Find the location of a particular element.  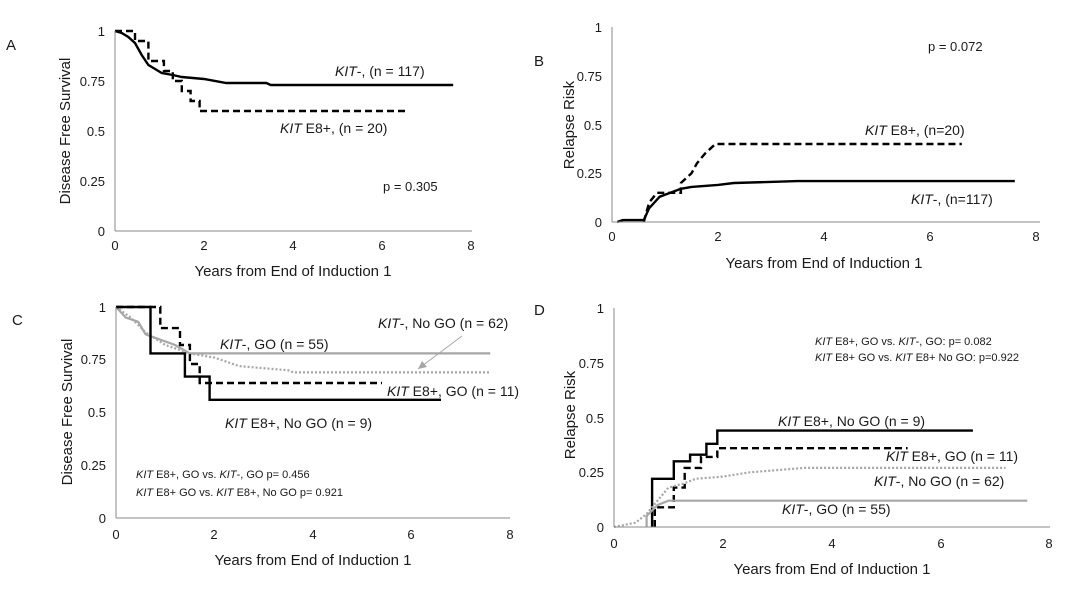

p-value: p = 0.305 is located at coordinates (410, 186).